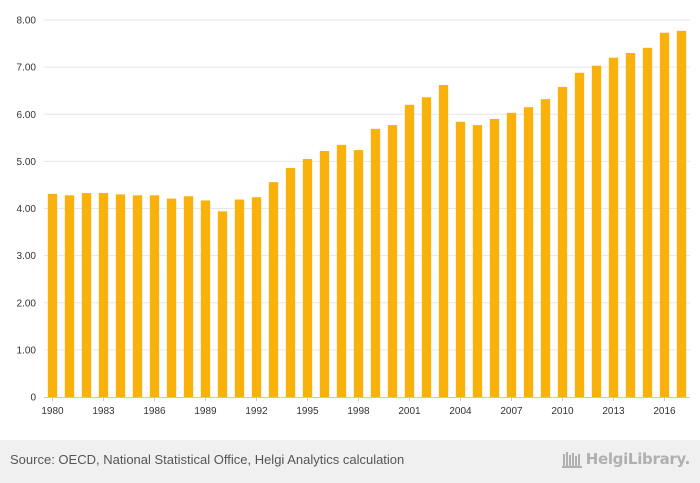  I want to click on y-tick-label: 6.00, so click(27, 115).